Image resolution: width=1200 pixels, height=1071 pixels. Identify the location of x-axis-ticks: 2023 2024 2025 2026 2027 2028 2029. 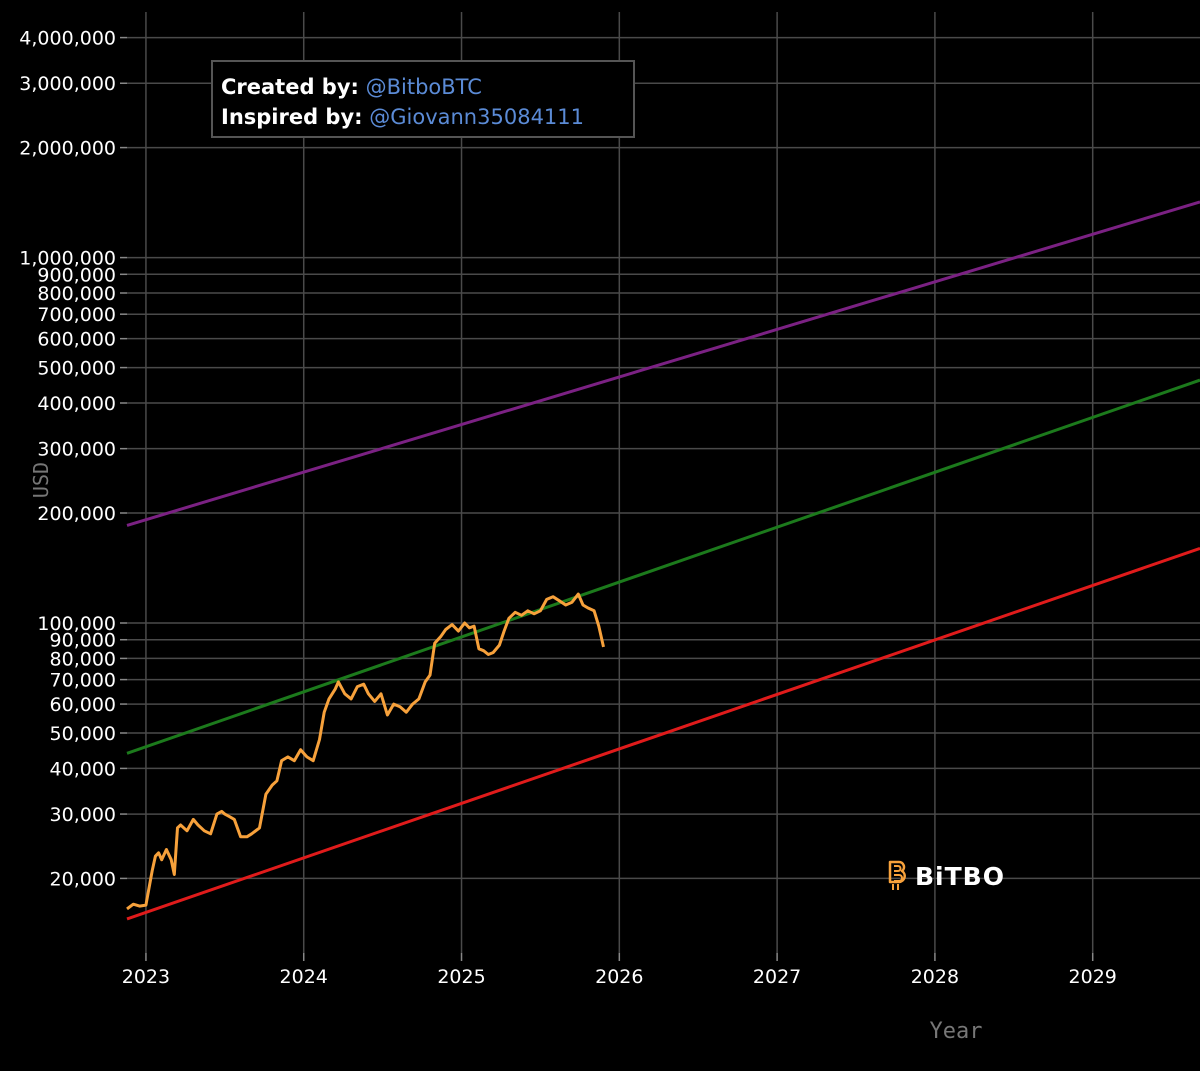
(619, 970).